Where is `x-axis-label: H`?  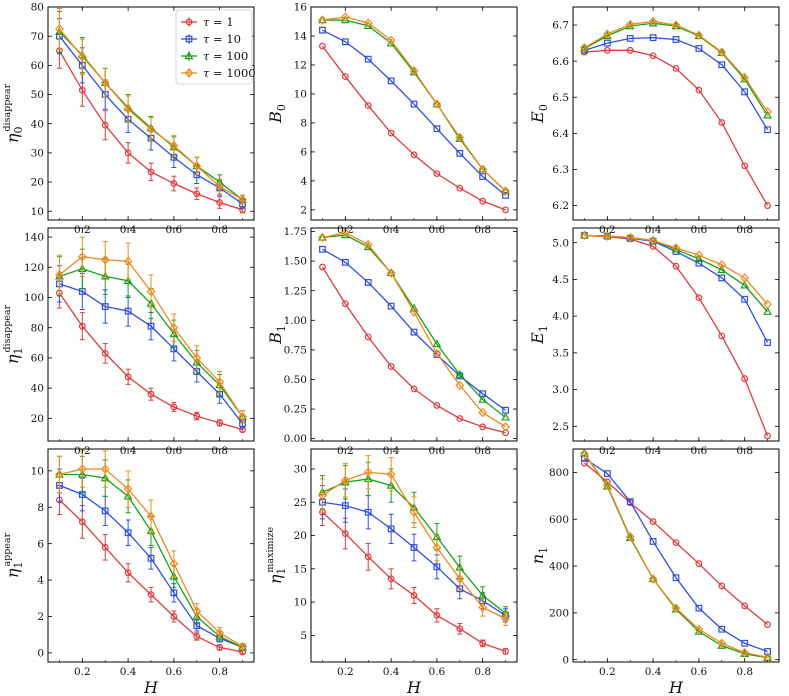
x-axis-label: H is located at coordinates (676, 687).